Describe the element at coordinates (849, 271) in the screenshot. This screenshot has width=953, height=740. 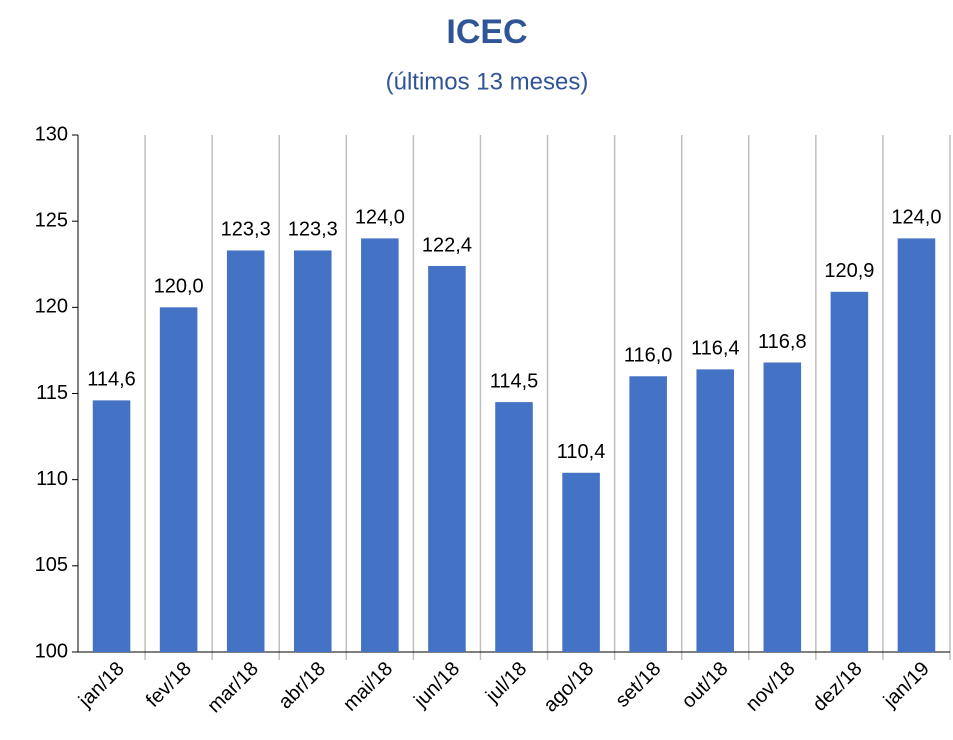
I see `data-label: 120,9` at that location.